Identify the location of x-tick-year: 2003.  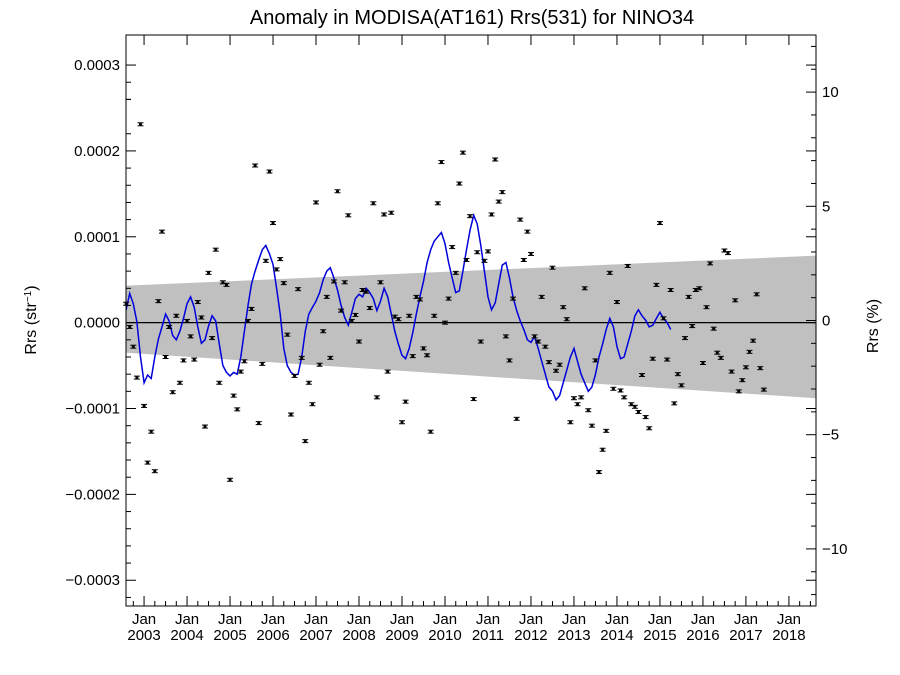
(143, 635).